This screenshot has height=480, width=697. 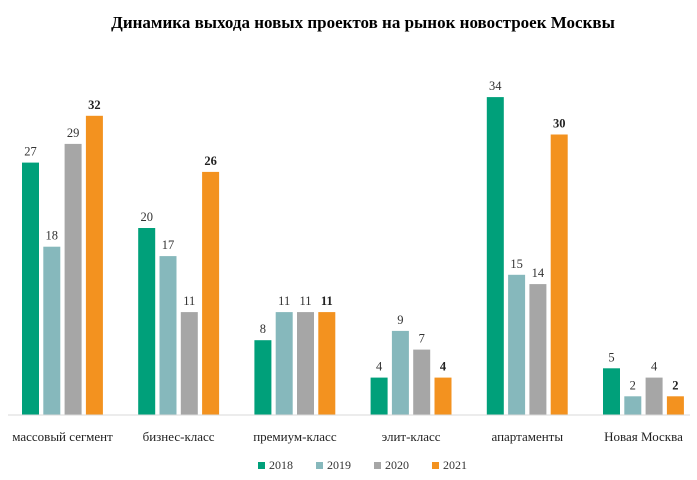 I want to click on data-label-2020-4: 14, so click(x=538, y=273).